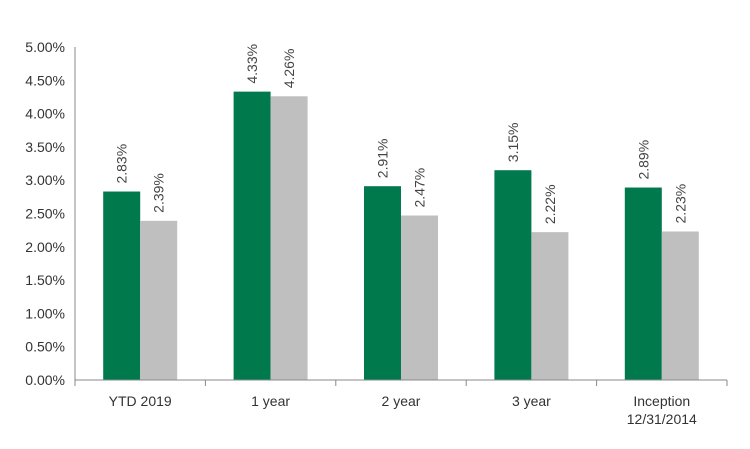  Describe the element at coordinates (45, 347) in the screenshot. I see `y-tick-label: 0.50%` at that location.